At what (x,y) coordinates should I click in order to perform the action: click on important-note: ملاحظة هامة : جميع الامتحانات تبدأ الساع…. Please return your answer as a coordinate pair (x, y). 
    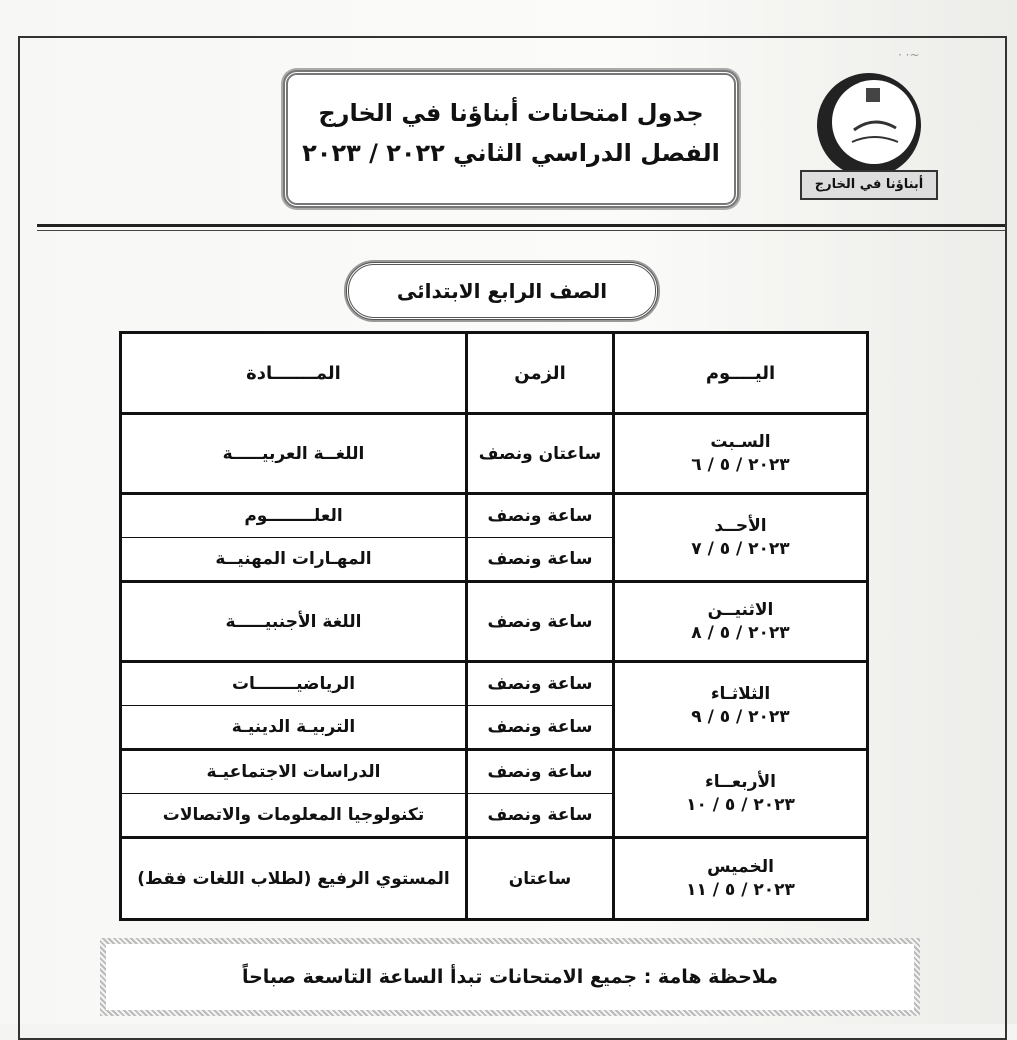
    Looking at the image, I should click on (510, 977).